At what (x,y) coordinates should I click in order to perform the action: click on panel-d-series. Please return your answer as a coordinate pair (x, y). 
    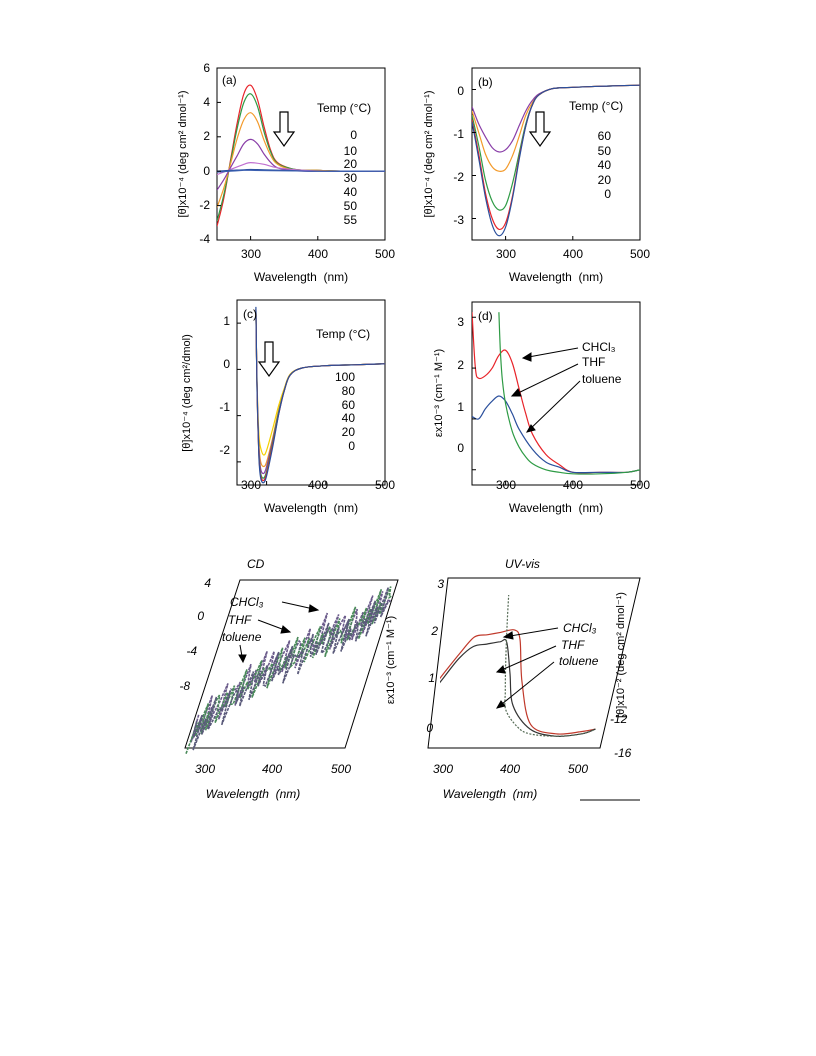
    Looking at the image, I should click on (556, 393).